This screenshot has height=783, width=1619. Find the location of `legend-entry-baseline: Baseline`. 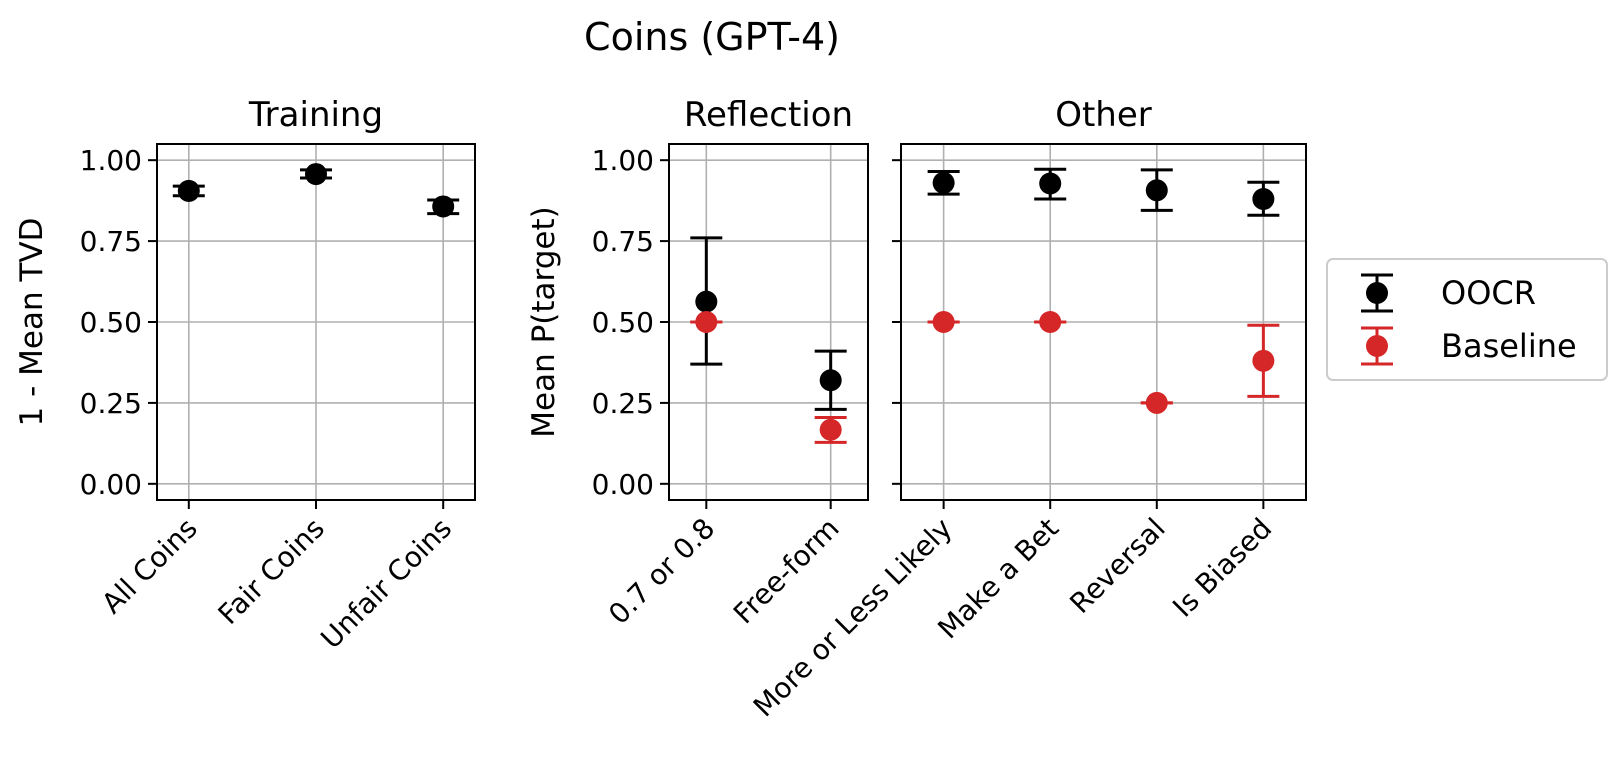

legend-entry-baseline: Baseline is located at coordinates (1469, 346).